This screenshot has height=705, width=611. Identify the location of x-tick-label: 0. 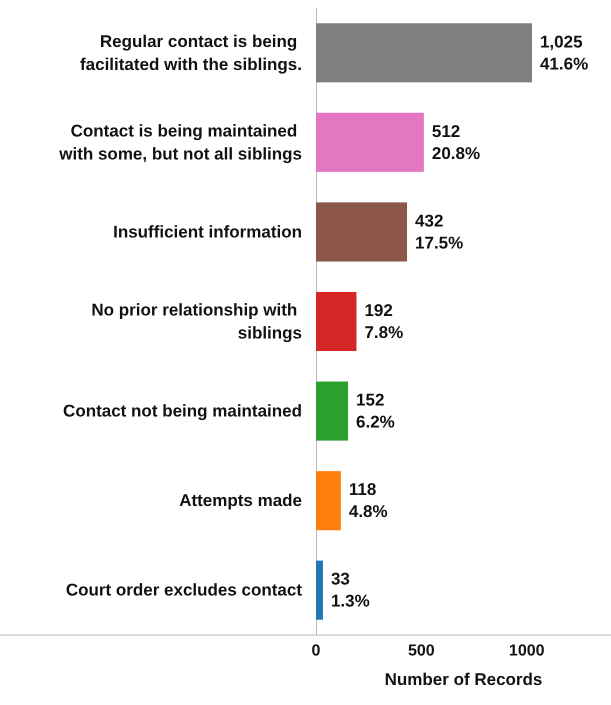
(316, 651).